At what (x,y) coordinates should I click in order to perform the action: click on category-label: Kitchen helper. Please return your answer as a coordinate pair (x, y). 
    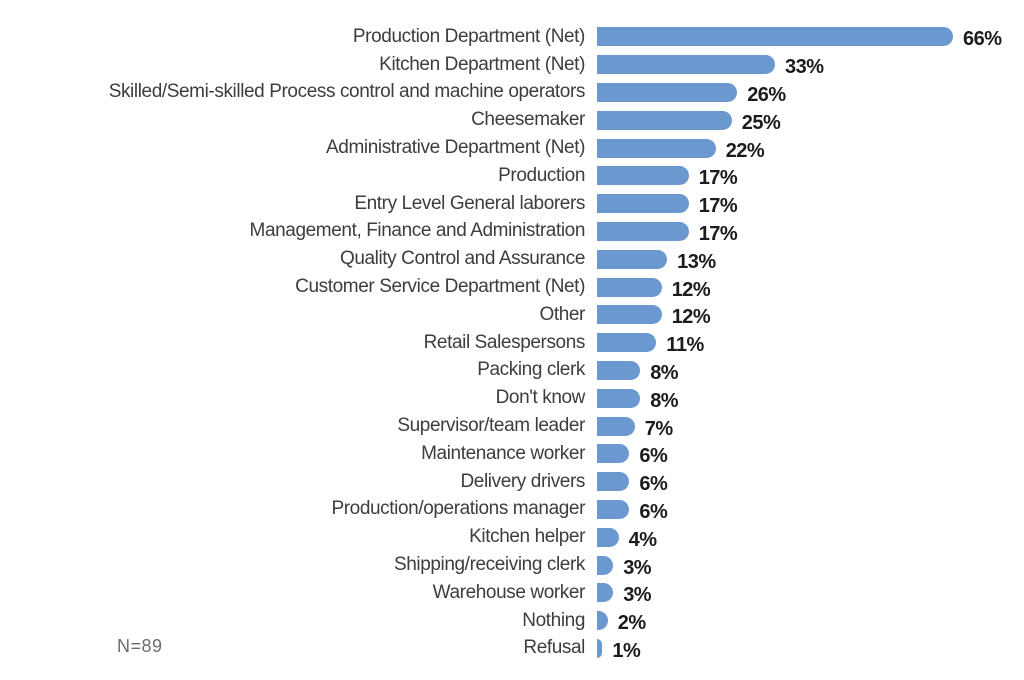
    Looking at the image, I should click on (527, 537).